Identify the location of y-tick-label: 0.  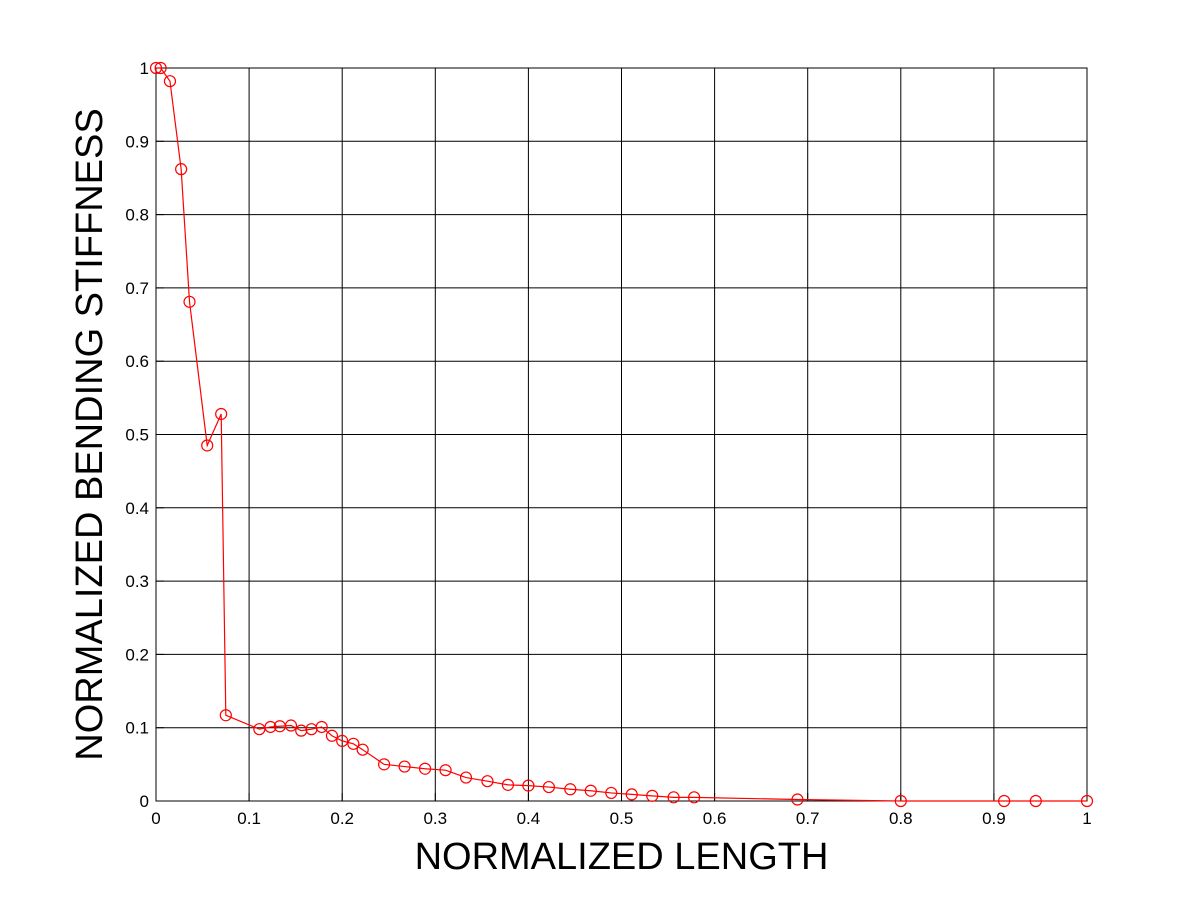
(144, 801).